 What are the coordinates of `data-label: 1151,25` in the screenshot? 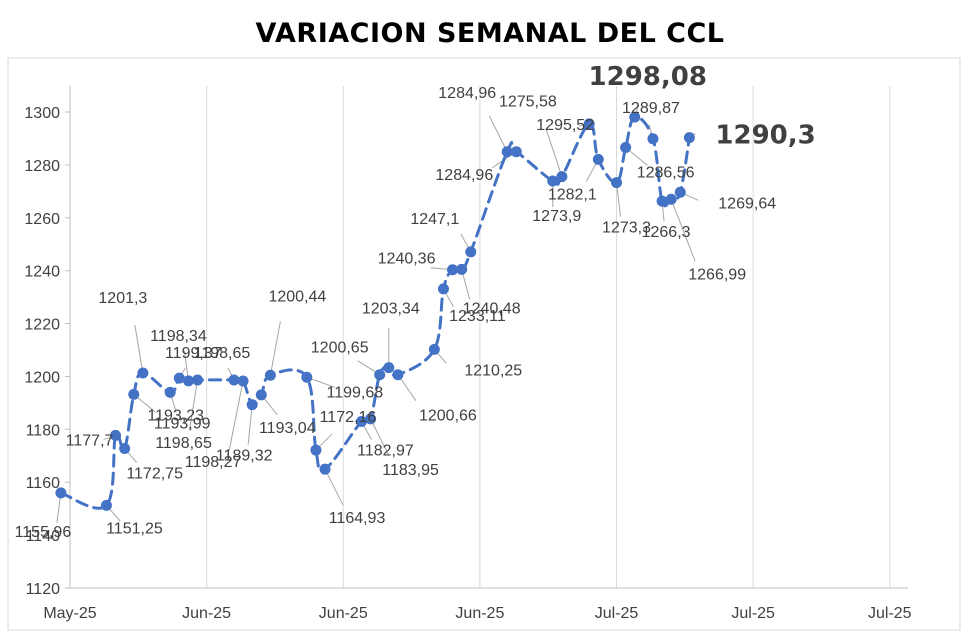 It's located at (134, 528).